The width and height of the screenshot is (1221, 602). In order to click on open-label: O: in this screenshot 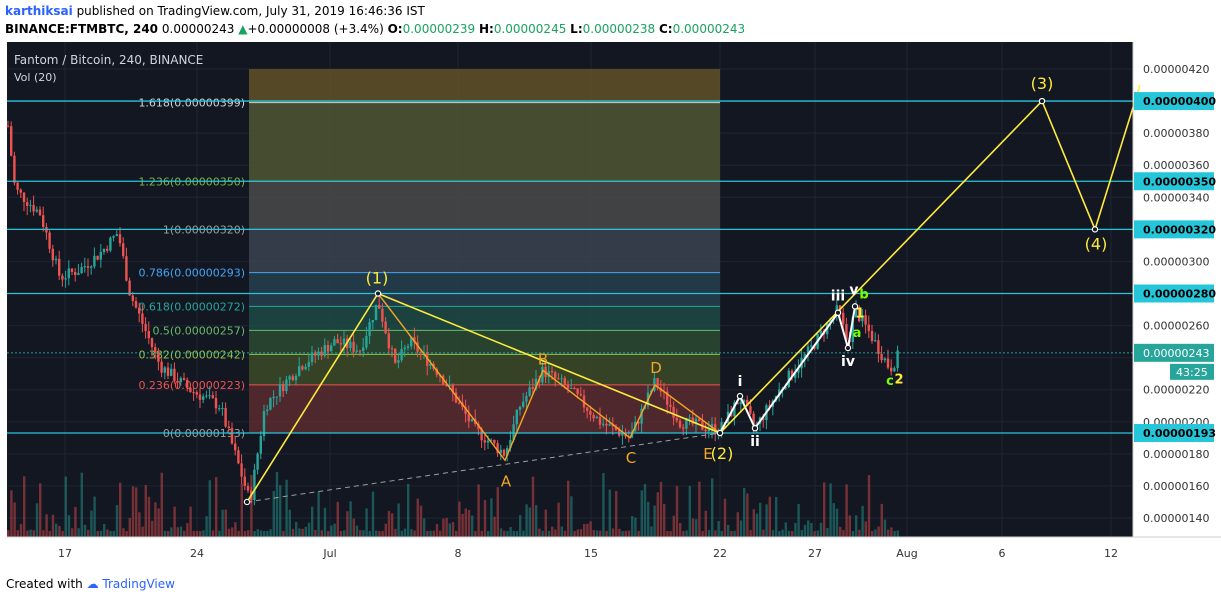, I will do `click(395, 29)`.